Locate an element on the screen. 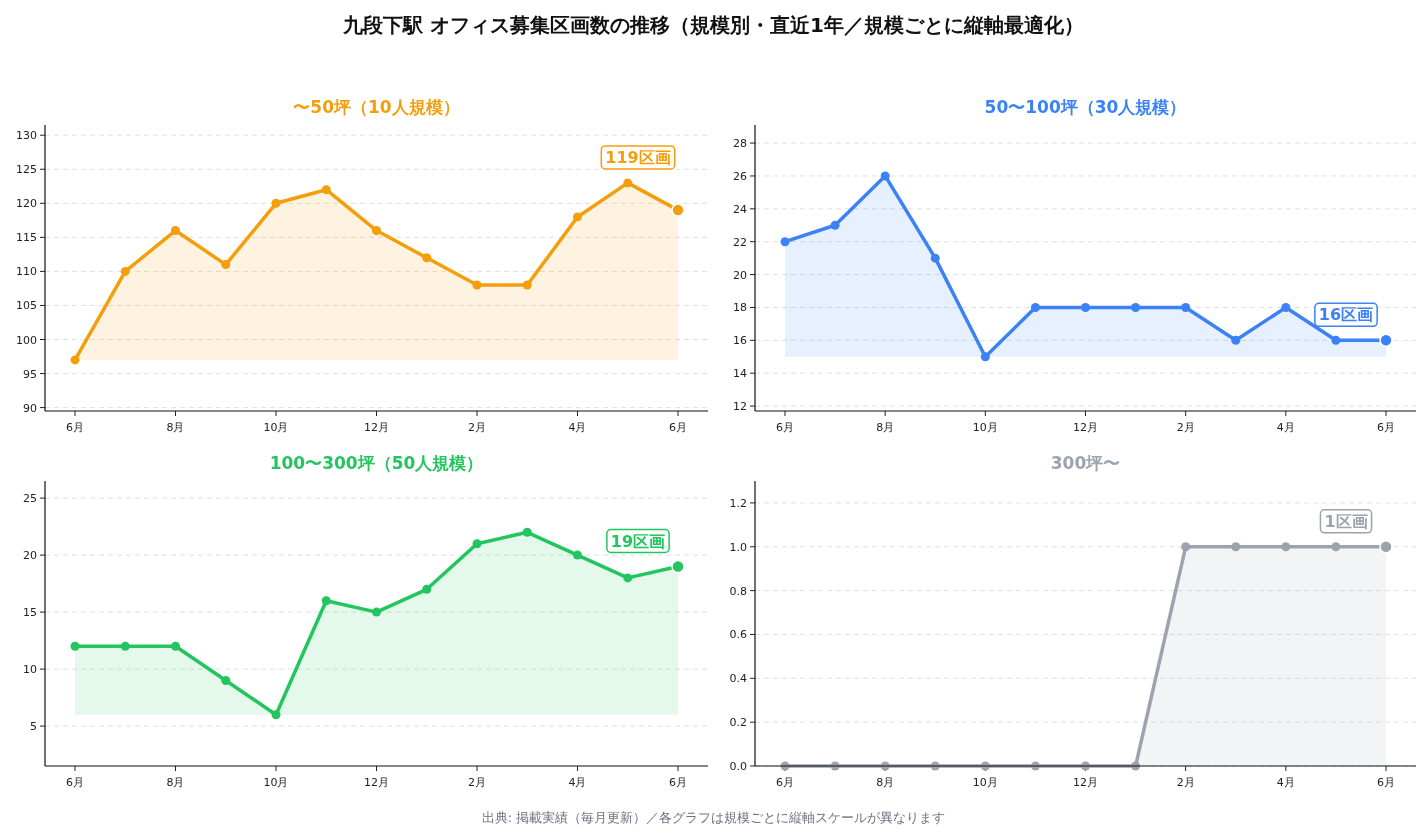  chart-title: 50〜100坪（30人規模） is located at coordinates (1085, 107).